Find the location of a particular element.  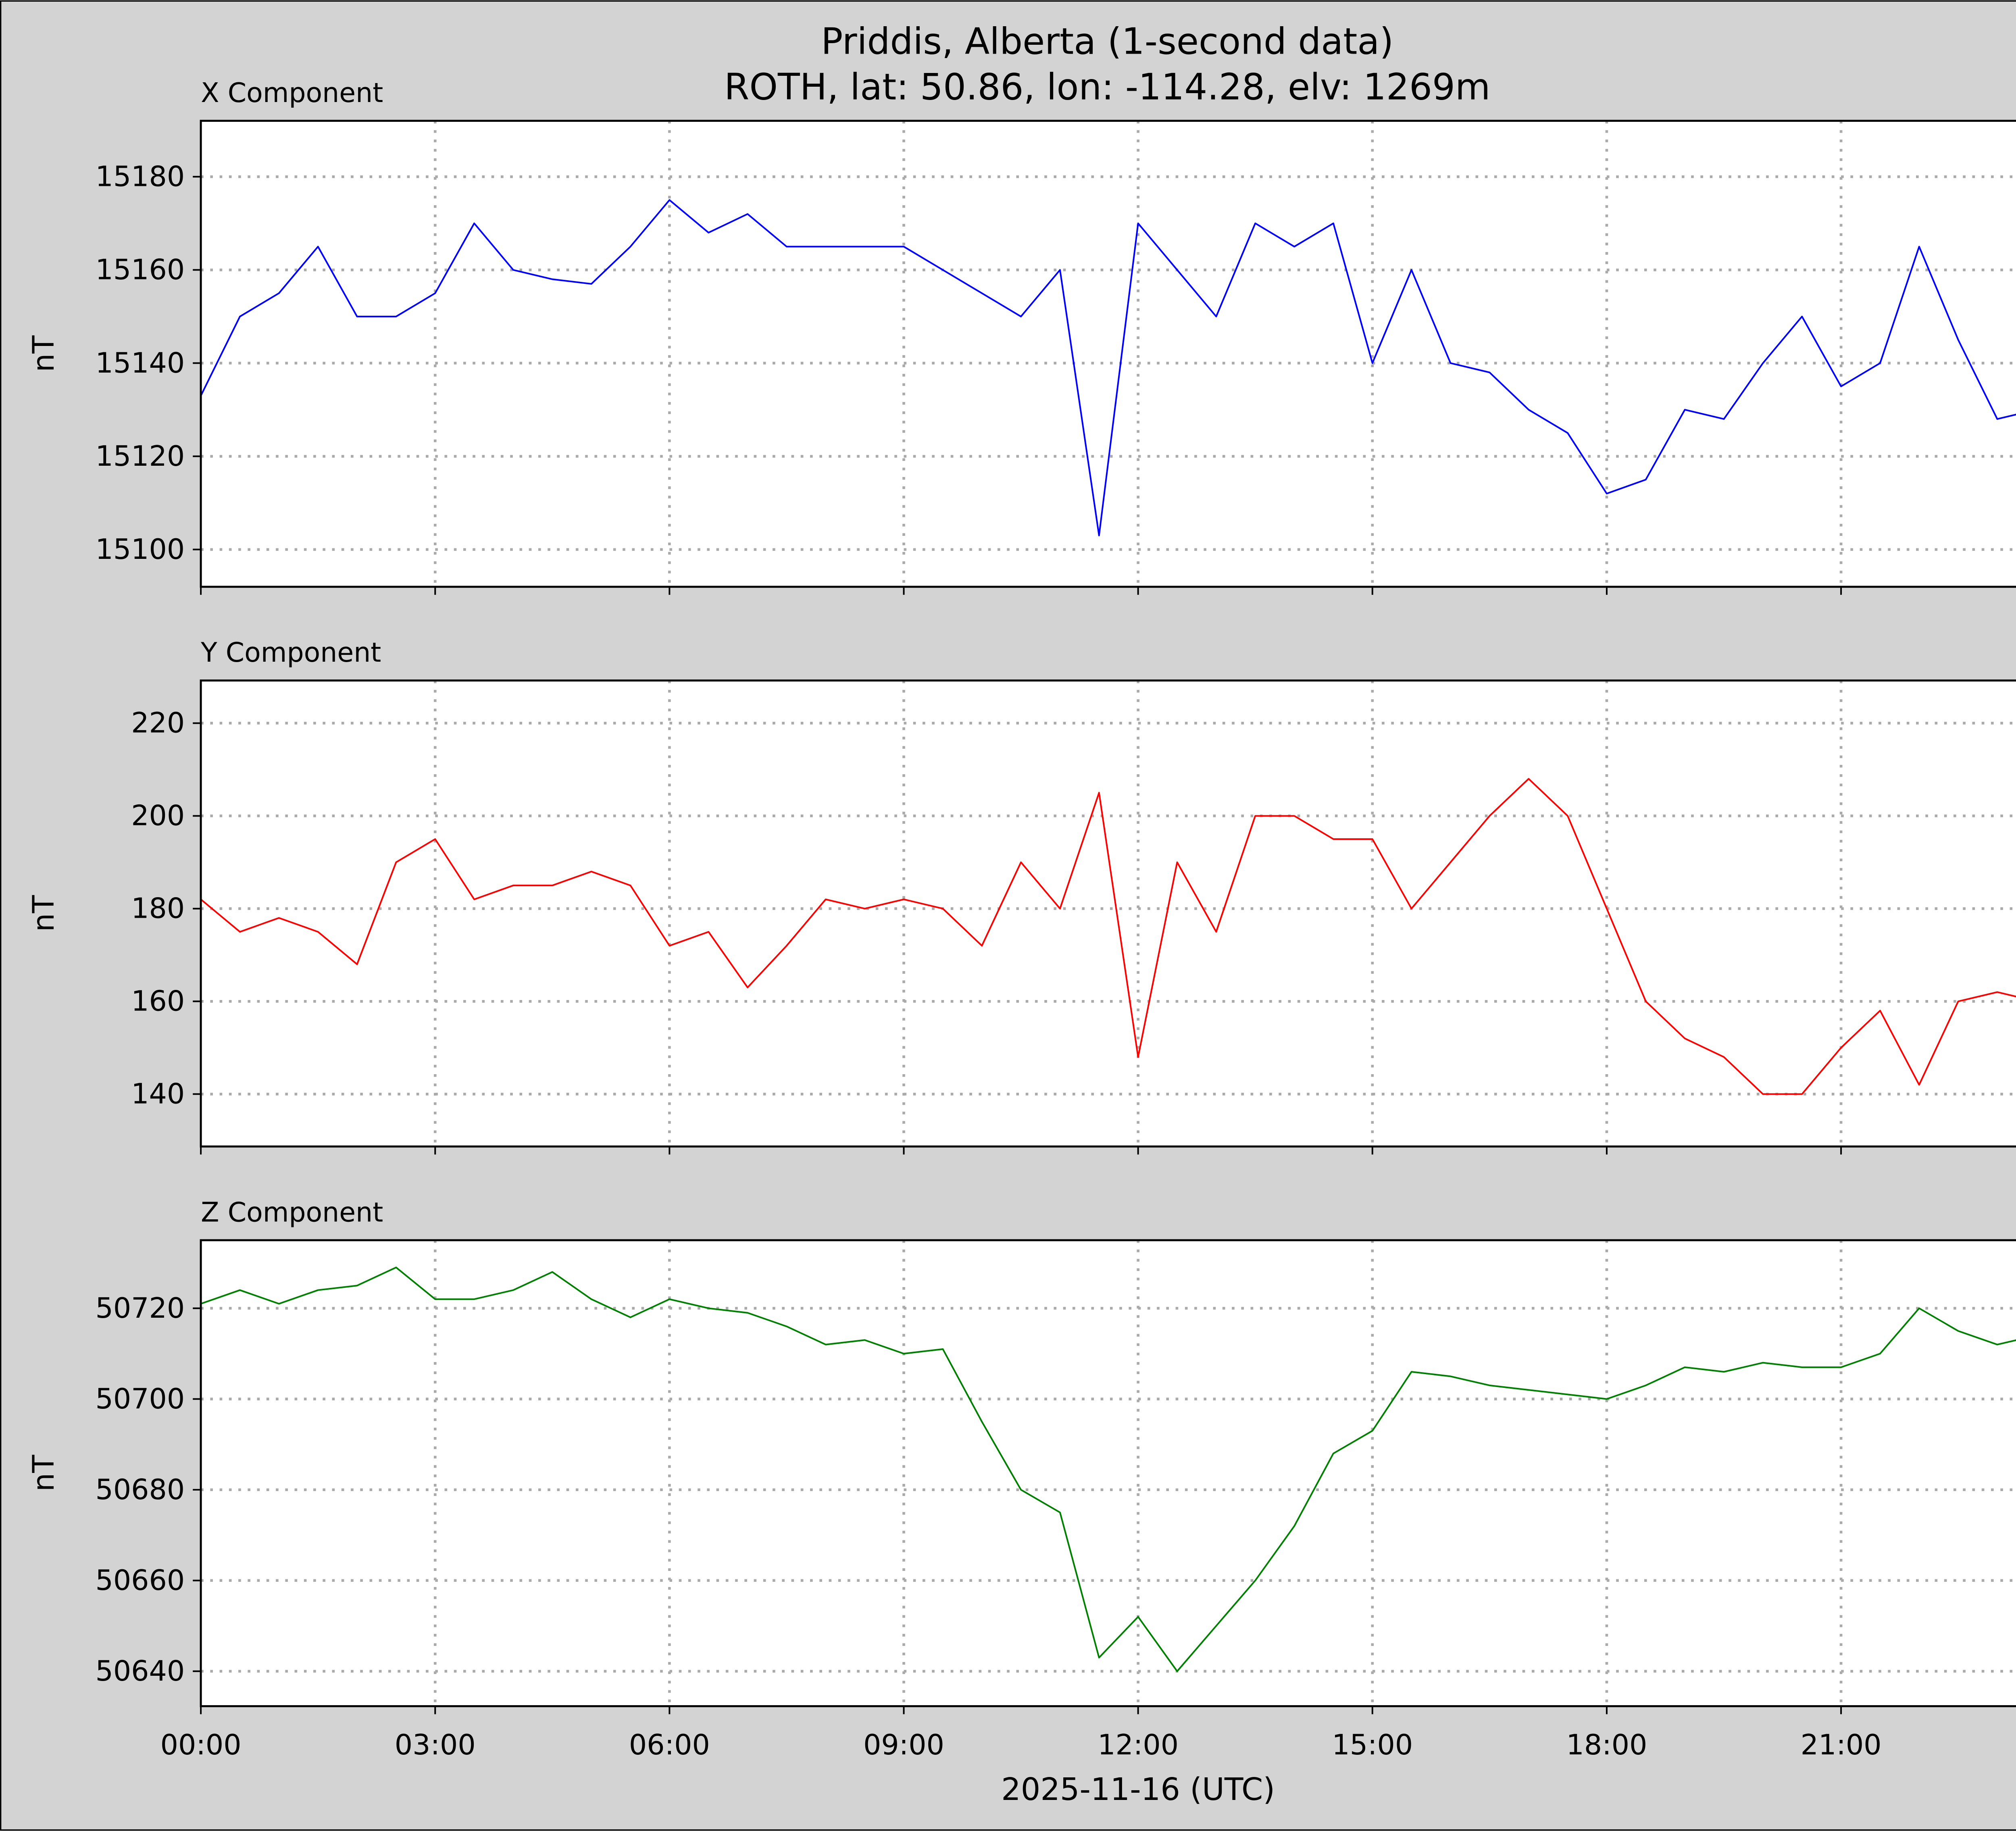

x-tick-label: 18:00 is located at coordinates (1606, 1745).